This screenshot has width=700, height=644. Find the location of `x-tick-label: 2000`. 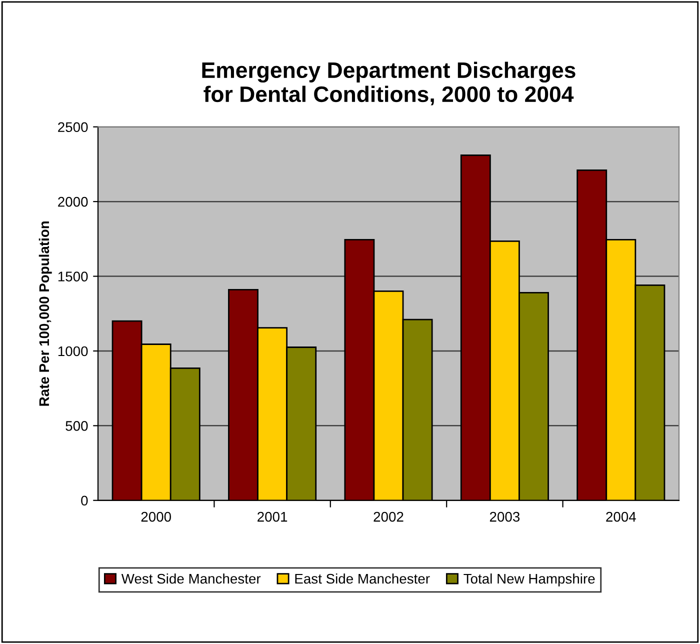

x-tick-label: 2000 is located at coordinates (156, 517).